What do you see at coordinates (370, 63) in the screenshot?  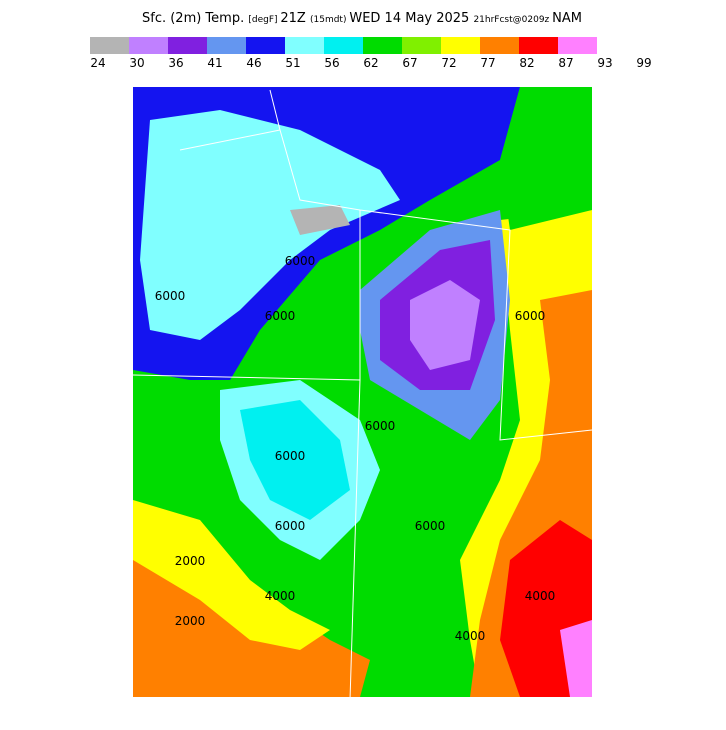 I see `colorbar-label: 62` at bounding box center [370, 63].